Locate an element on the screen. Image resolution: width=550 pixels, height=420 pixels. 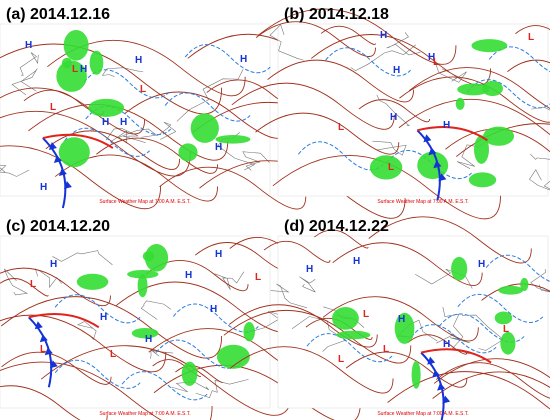
warm-front is located at coordinates (64, 320).